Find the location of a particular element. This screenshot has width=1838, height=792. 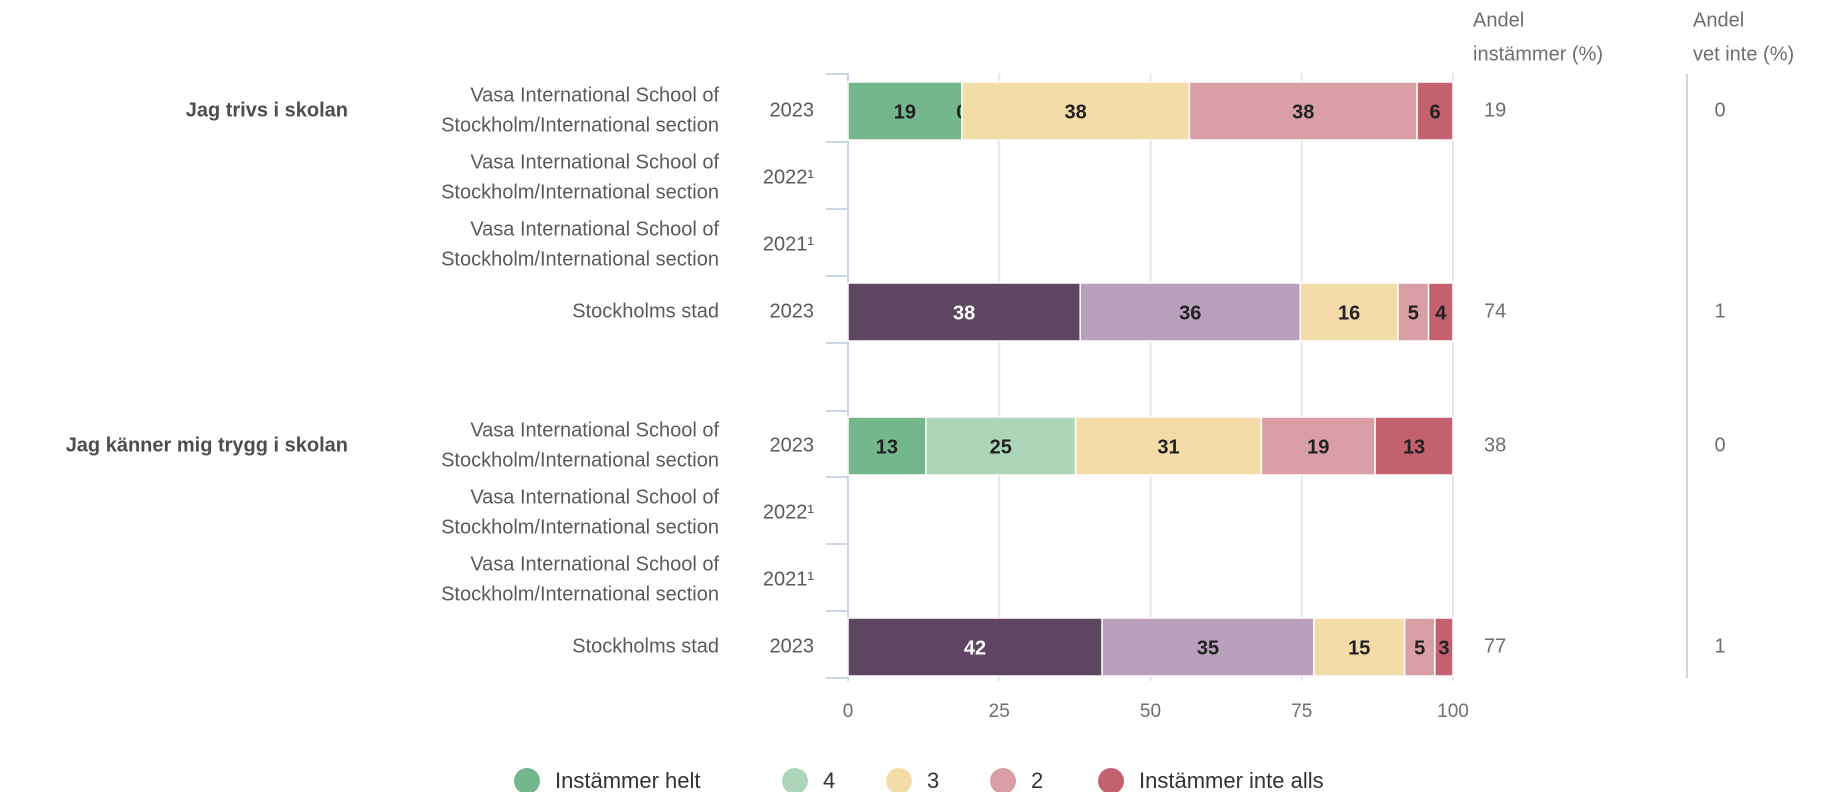

bar-value-label: 25 is located at coordinates (1001, 447).